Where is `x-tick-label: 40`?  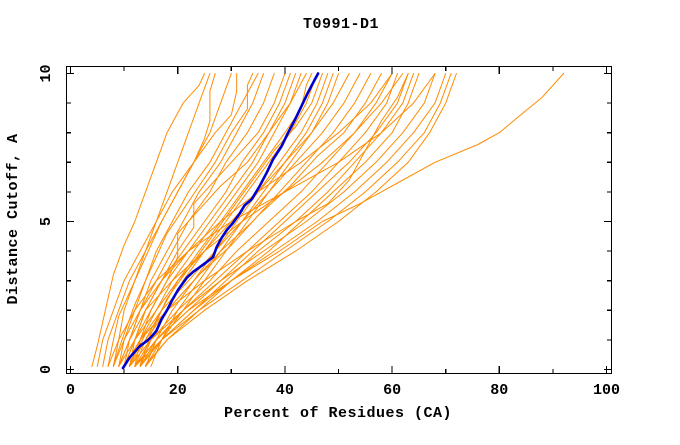 x-tick-label: 40 is located at coordinates (285, 390).